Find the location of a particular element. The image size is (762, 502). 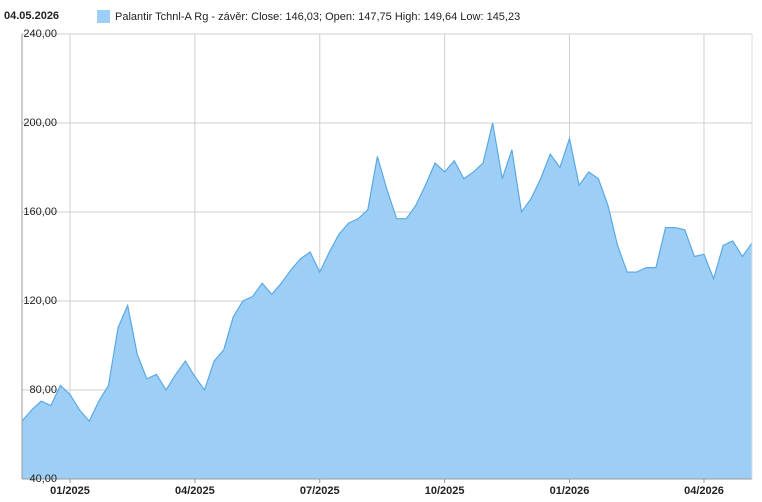

y-tick-label: 80,00 is located at coordinates (43, 390).